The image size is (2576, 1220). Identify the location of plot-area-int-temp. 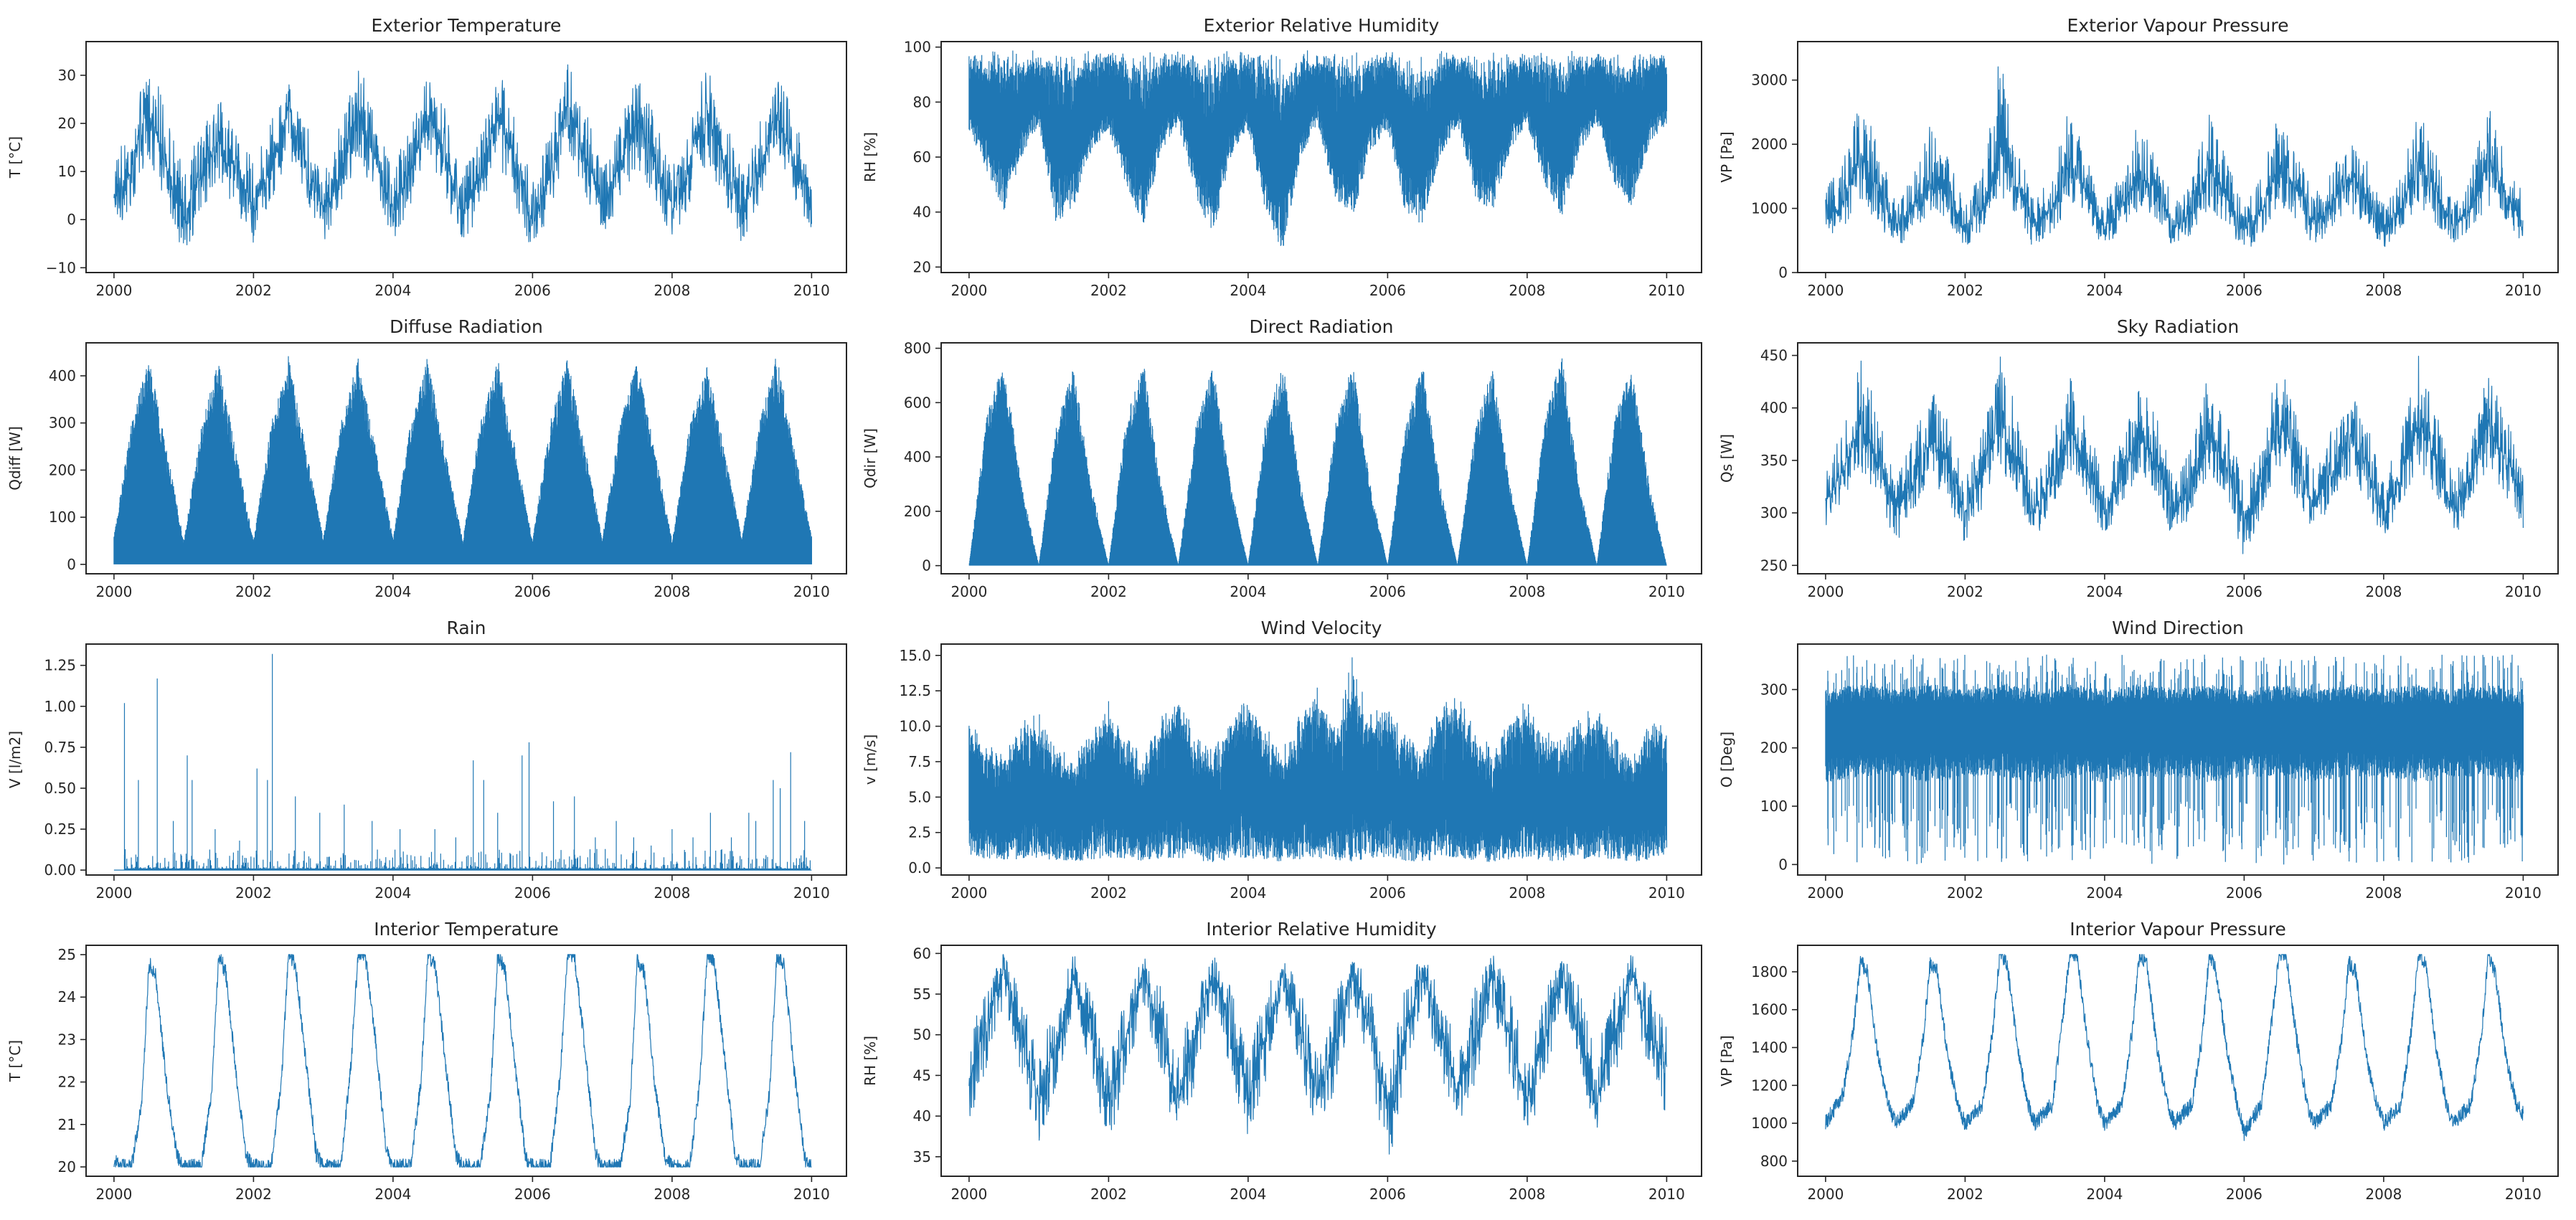
(462, 1061).